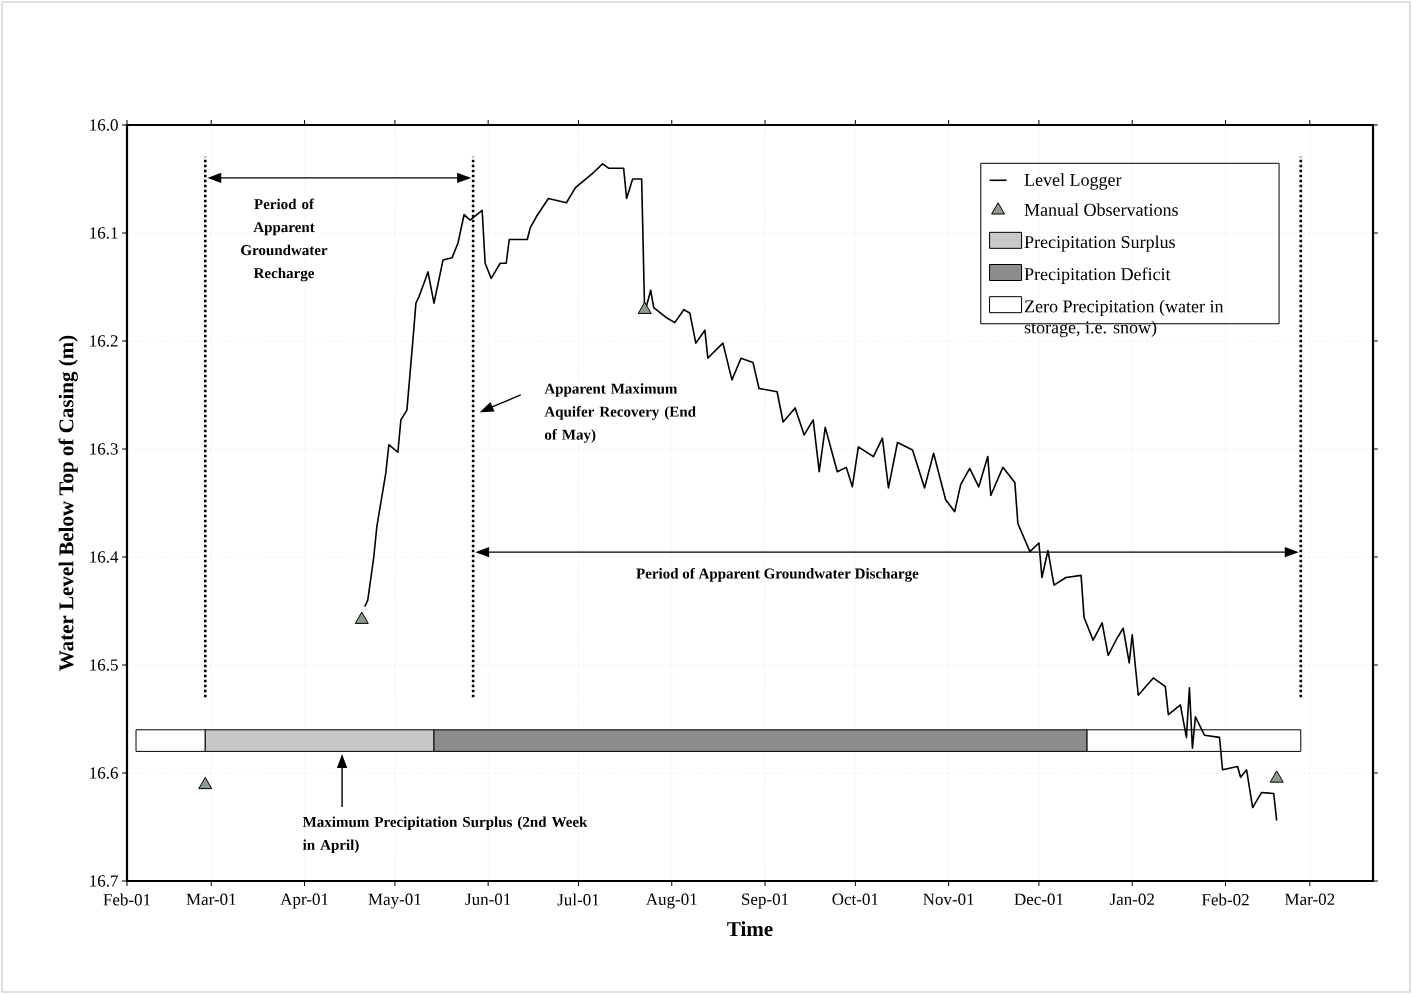  I want to click on y-tick-label: 16.3, so click(104, 449).